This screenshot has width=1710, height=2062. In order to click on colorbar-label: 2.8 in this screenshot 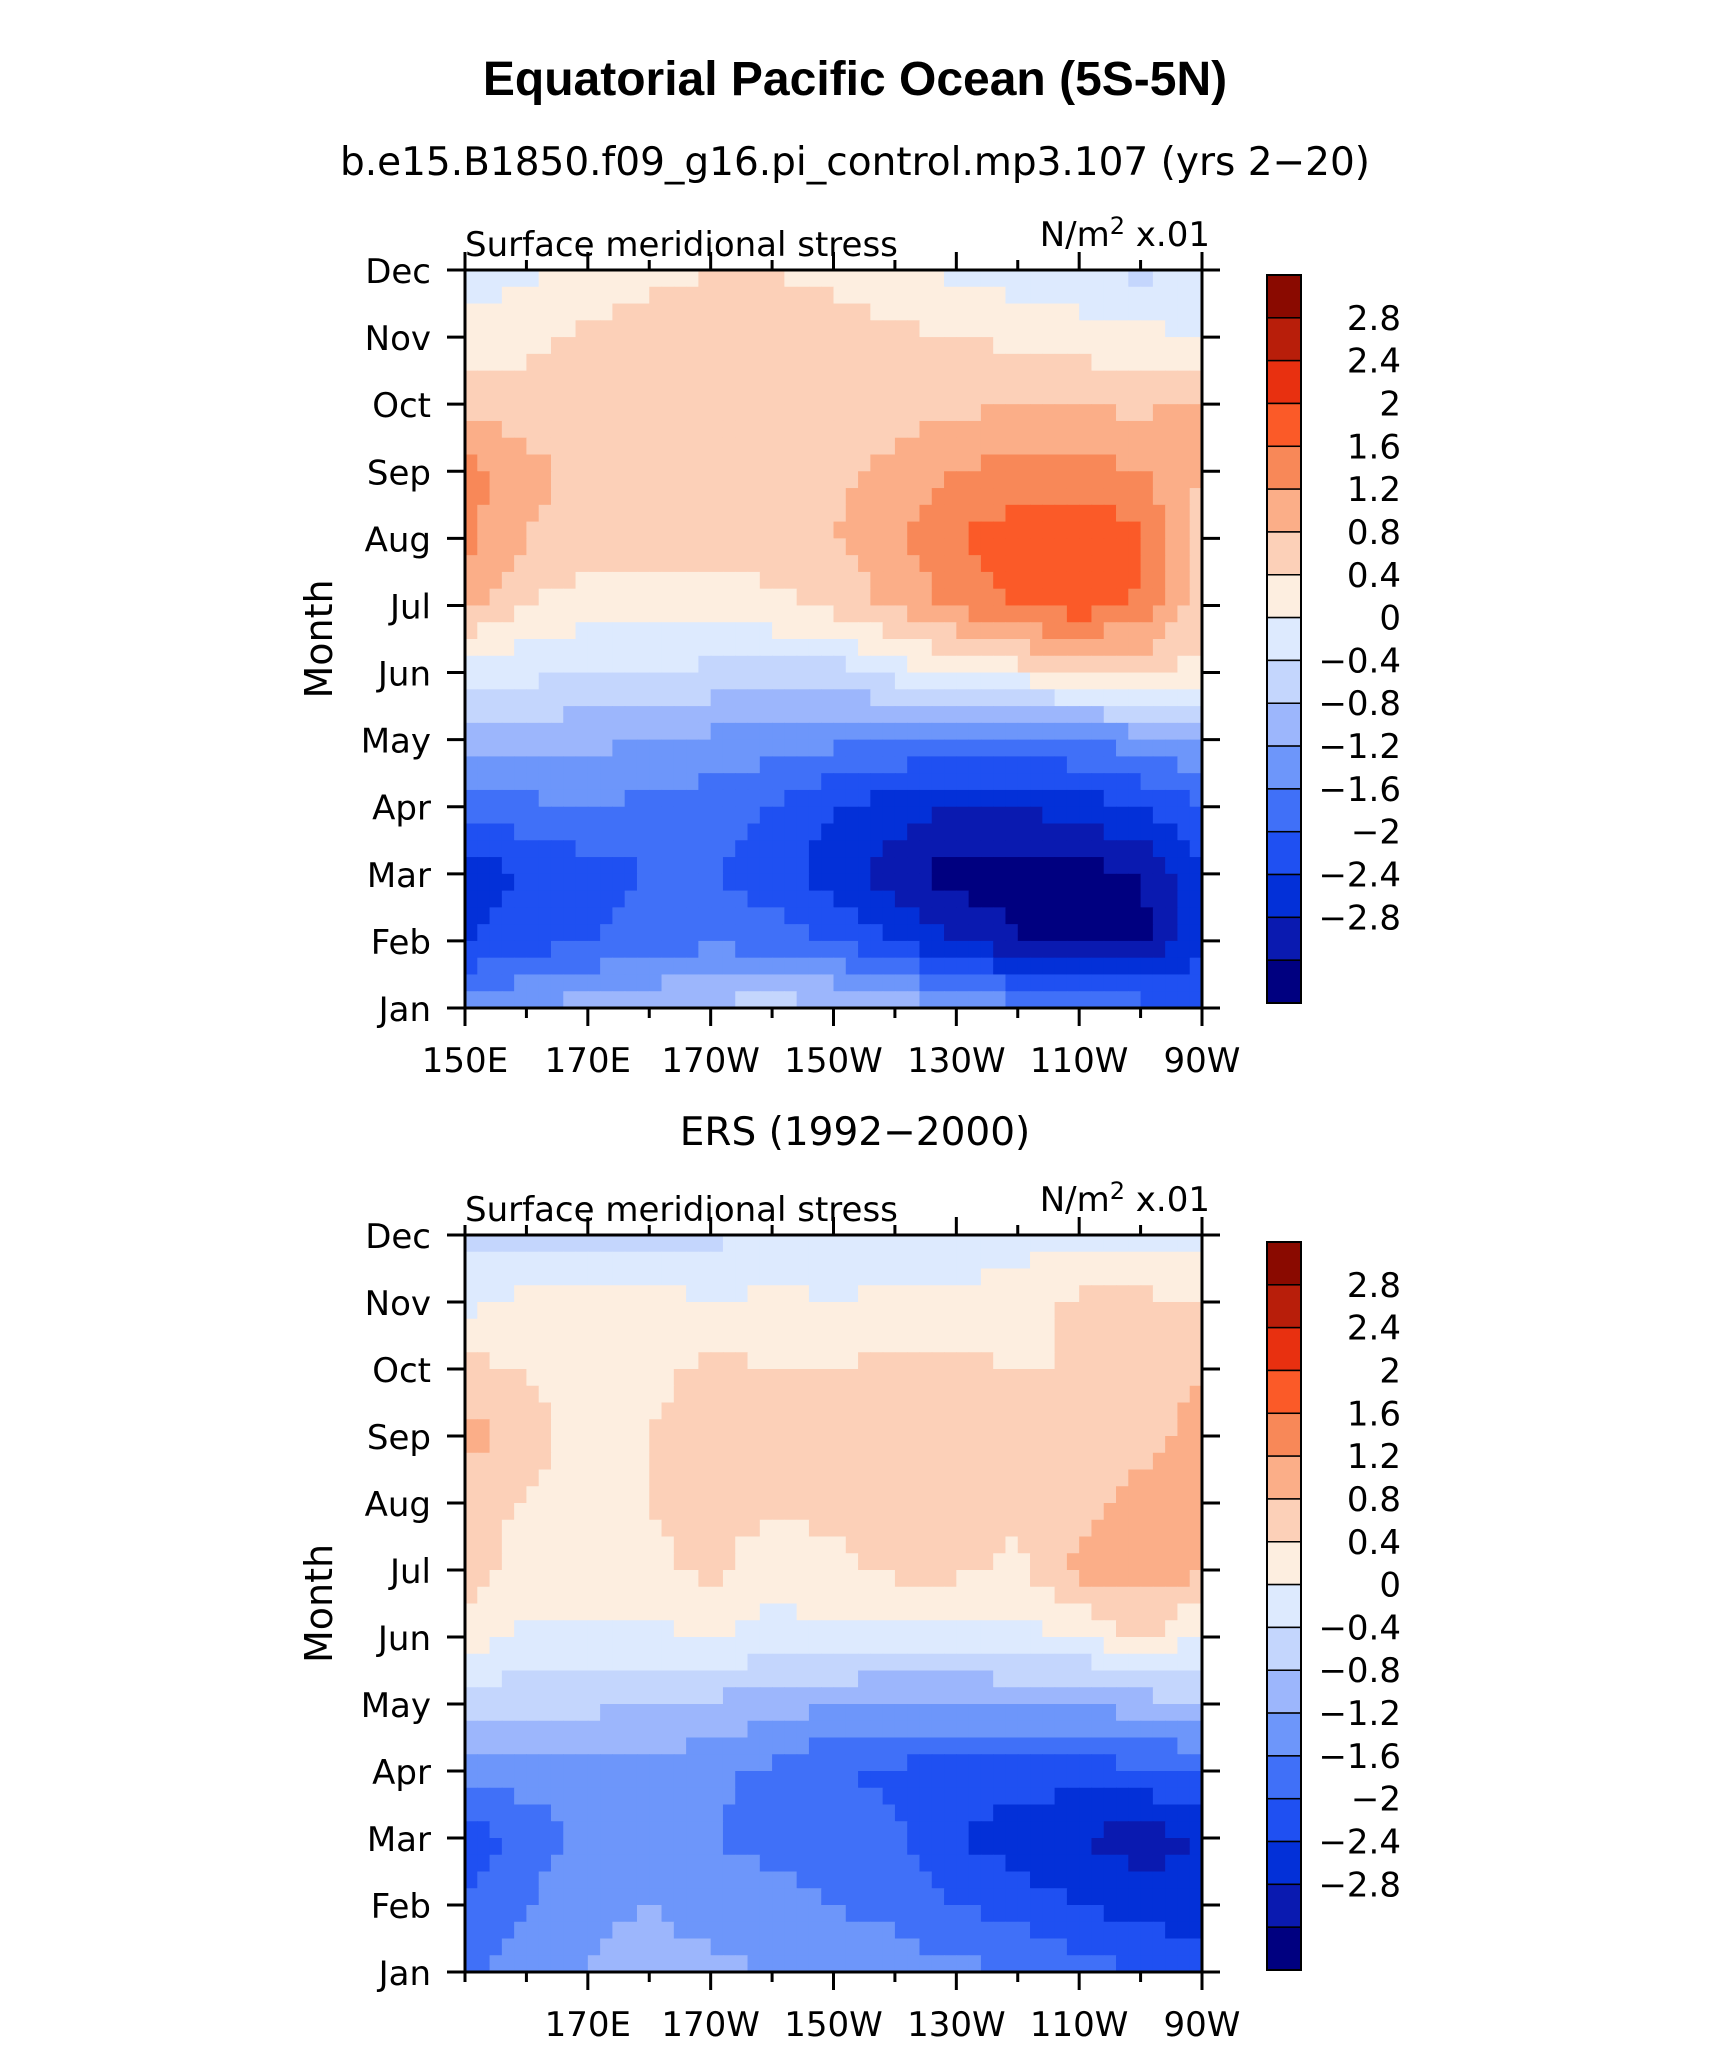, I will do `click(1374, 319)`.